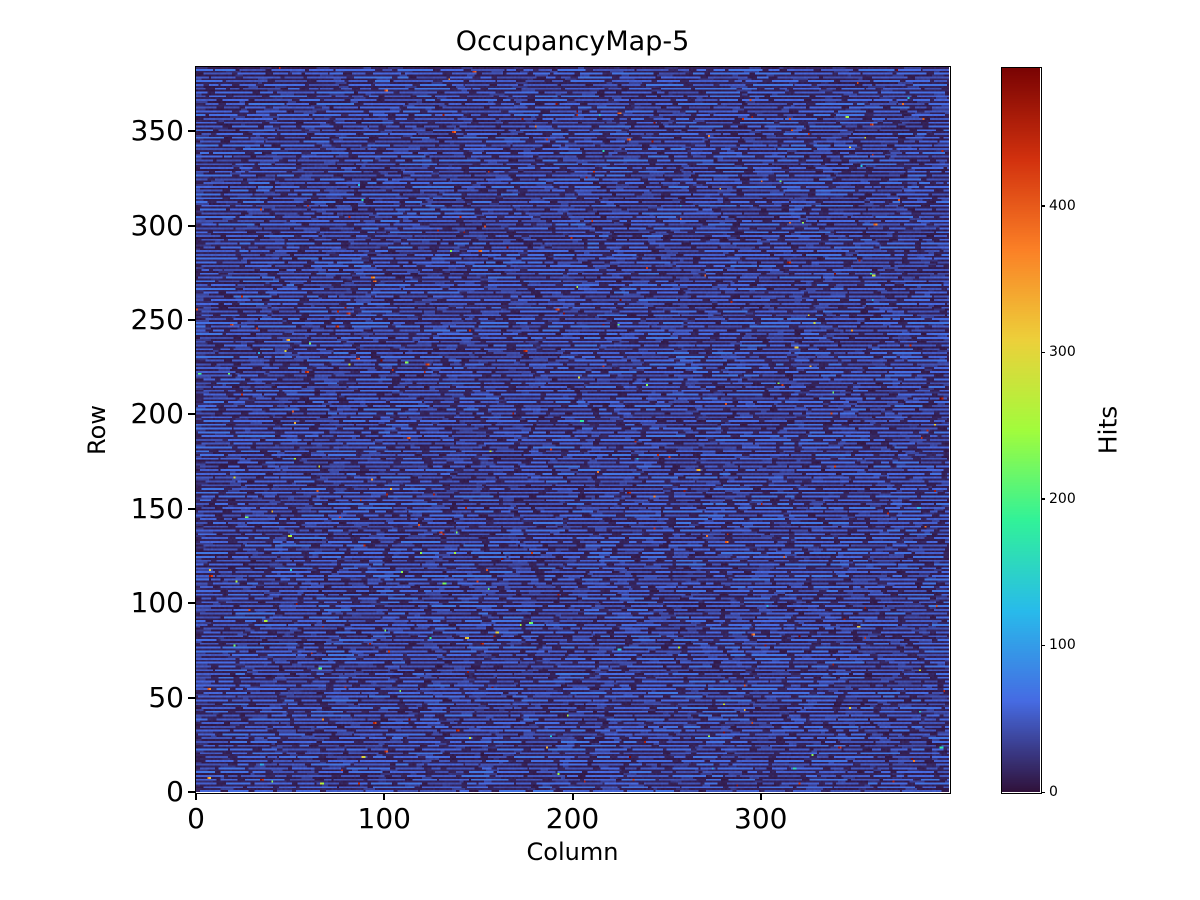  I want to click on colorbar-tick-label: 0, so click(1053, 792).